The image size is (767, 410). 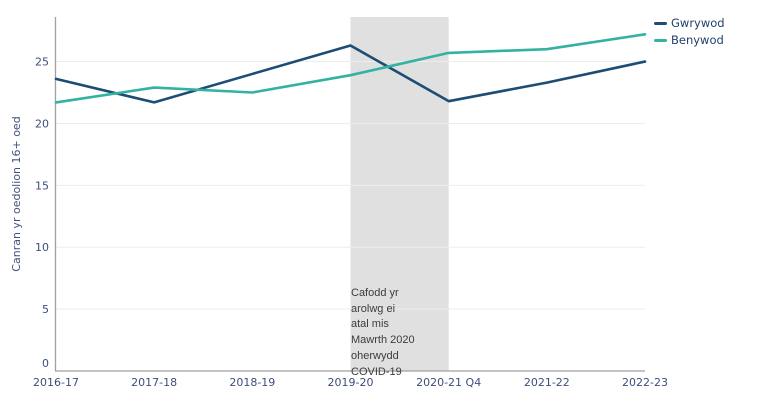 What do you see at coordinates (42, 123) in the screenshot?
I see `y-tick-label: 20` at bounding box center [42, 123].